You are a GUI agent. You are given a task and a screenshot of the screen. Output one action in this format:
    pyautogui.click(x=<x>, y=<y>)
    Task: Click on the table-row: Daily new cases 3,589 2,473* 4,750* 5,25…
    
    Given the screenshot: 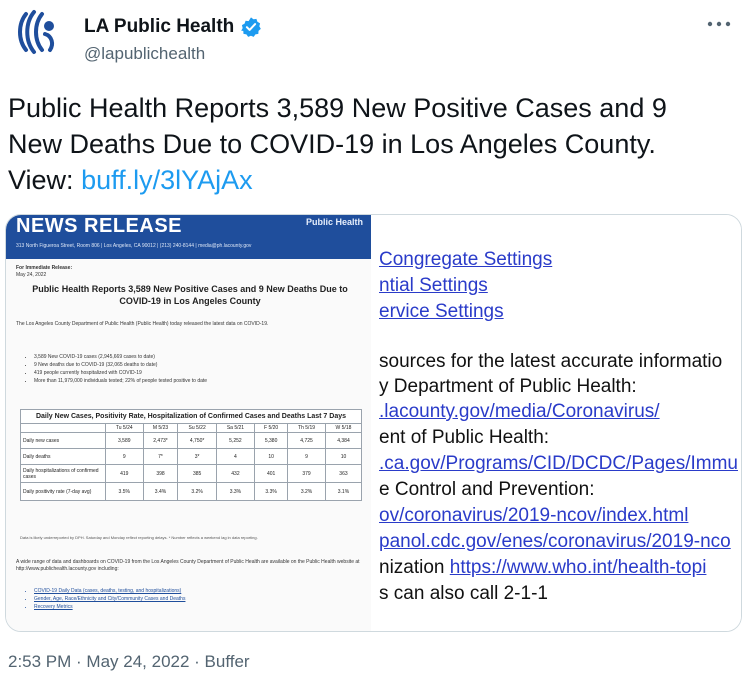 What is the action you would take?
    pyautogui.click(x=191, y=440)
    